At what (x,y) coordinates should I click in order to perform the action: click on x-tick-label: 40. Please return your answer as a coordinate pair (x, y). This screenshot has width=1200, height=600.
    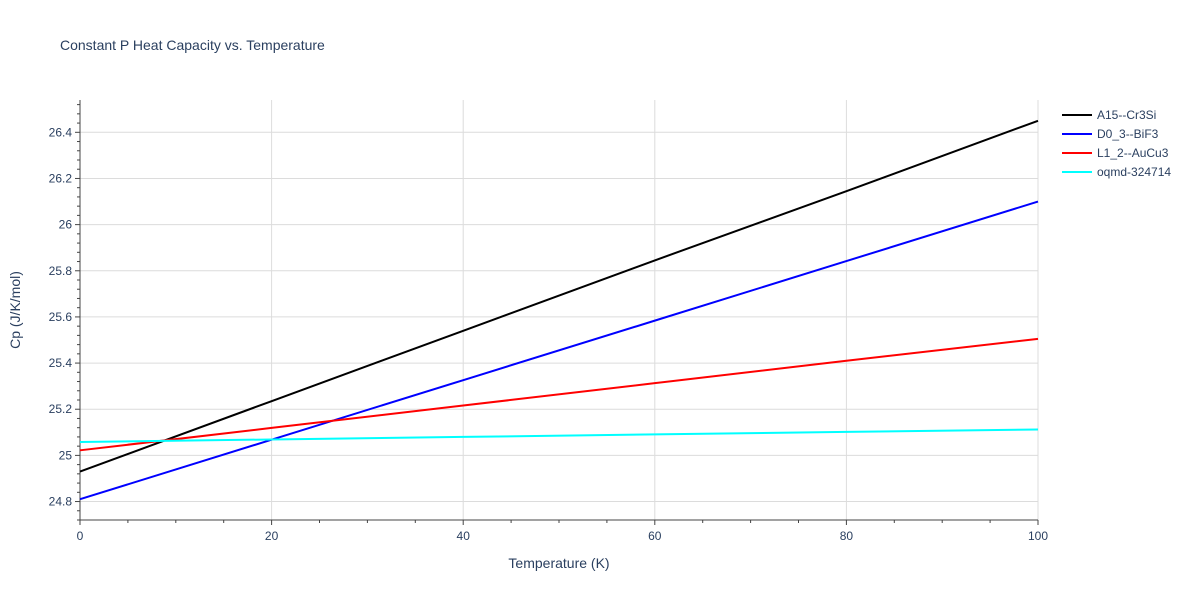
    Looking at the image, I should click on (464, 536).